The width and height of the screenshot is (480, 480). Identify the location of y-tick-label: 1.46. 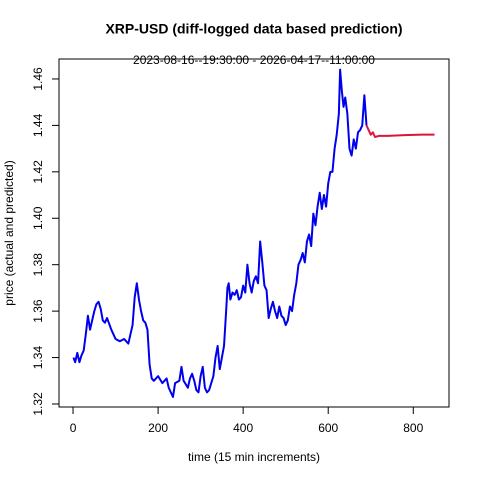
(38, 79).